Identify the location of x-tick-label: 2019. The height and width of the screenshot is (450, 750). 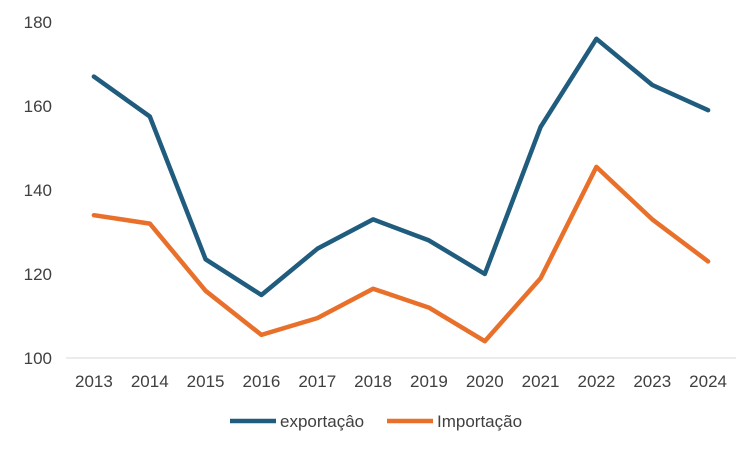
(429, 381).